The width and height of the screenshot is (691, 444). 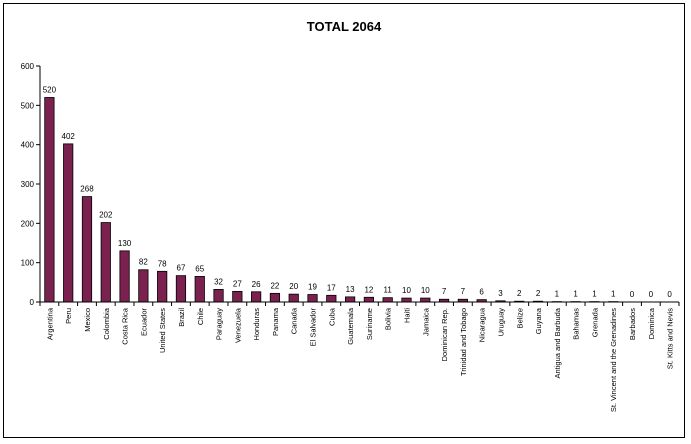 What do you see at coordinates (162, 263) in the screenshot?
I see `data-label: 78` at bounding box center [162, 263].